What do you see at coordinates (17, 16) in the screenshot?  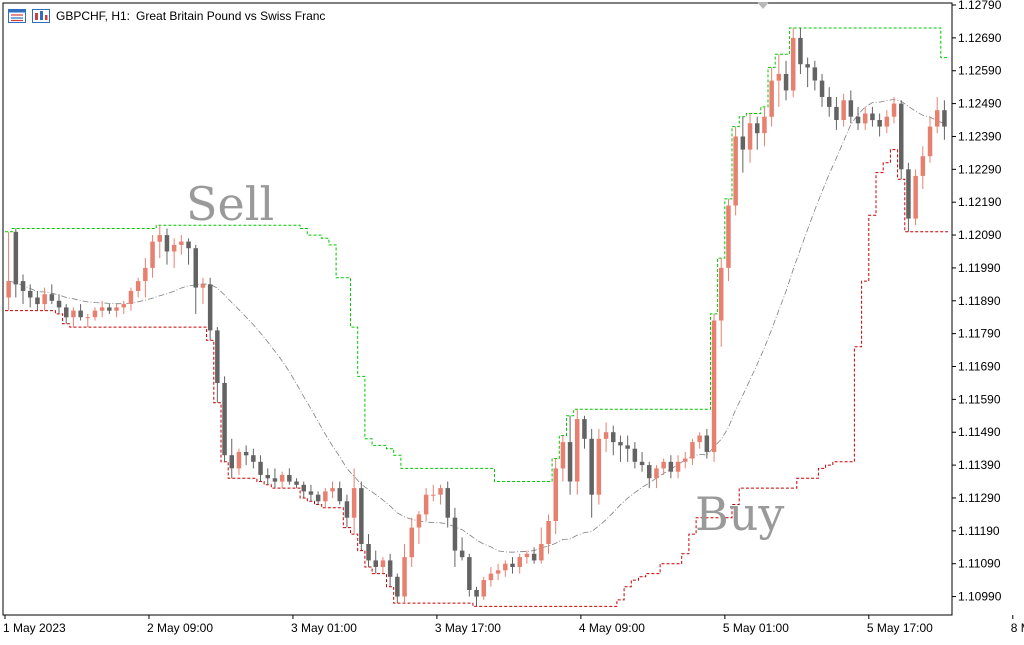 I see `window-list-icon` at bounding box center [17, 16].